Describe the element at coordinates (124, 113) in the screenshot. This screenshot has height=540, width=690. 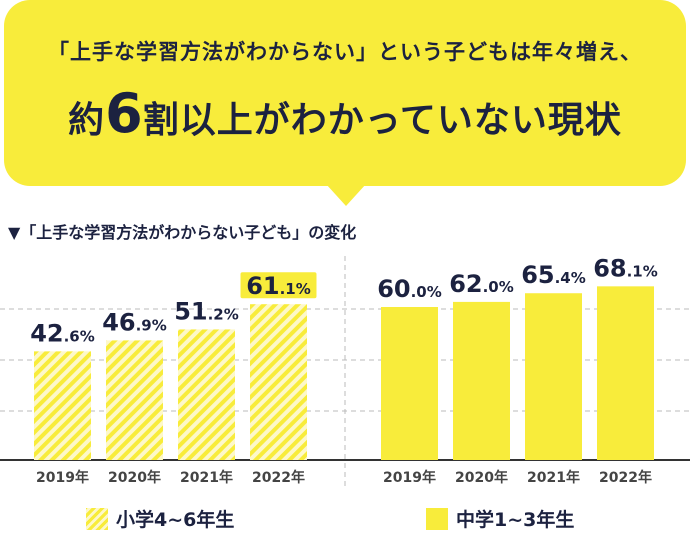
I see `headline-number: 6` at that location.